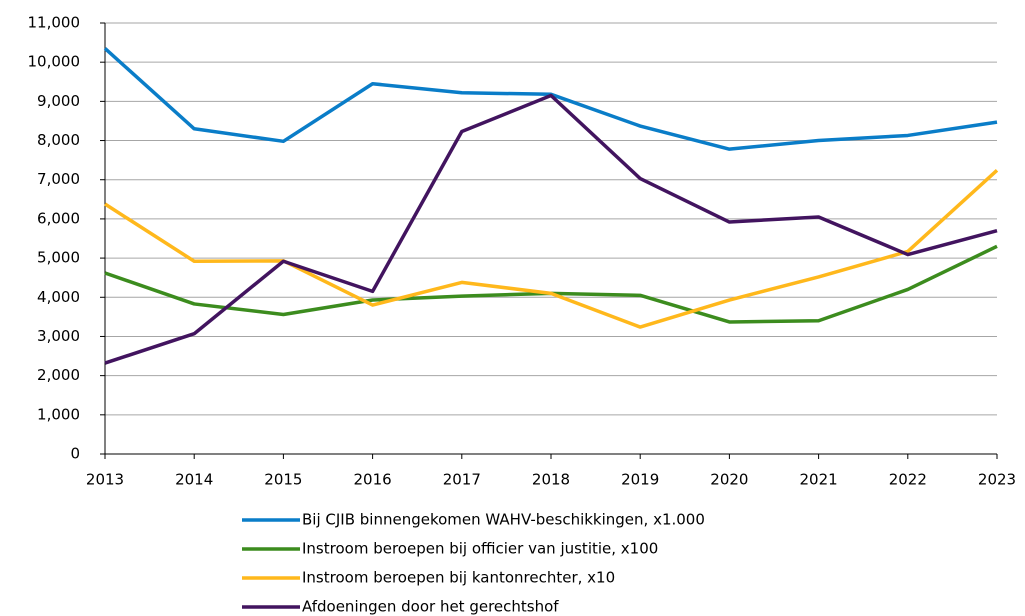 This screenshot has width=1025, height=616. Describe the element at coordinates (997, 480) in the screenshot. I see `x-tick-label: 2023` at that location.